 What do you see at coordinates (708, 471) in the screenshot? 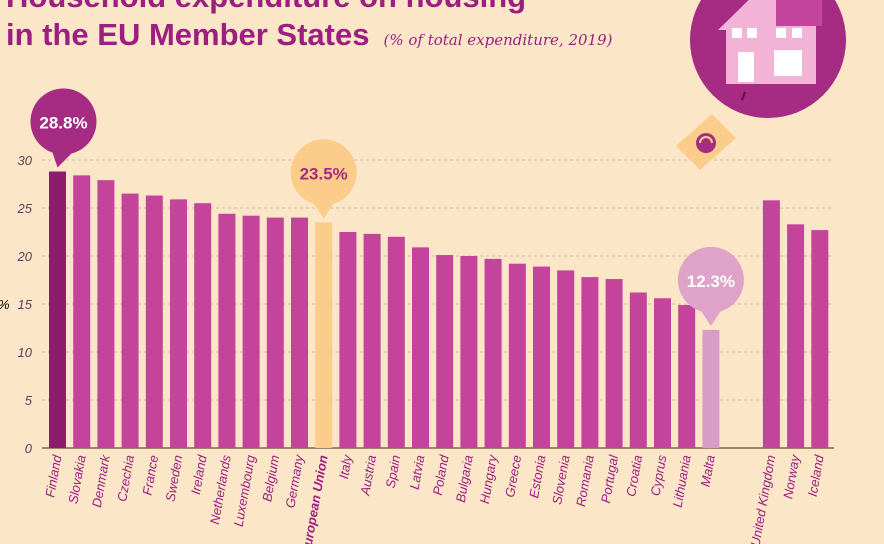
I see `category-label: Malta` at bounding box center [708, 471].